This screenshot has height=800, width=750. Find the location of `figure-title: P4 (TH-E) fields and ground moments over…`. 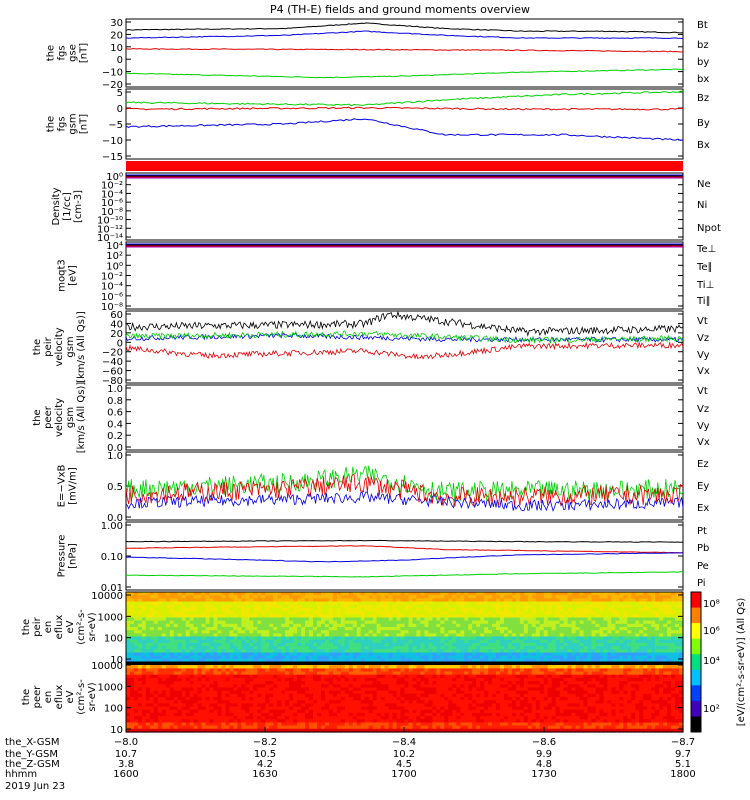

figure-title: P4 (TH-E) fields and ground moments over… is located at coordinates (400, 9).